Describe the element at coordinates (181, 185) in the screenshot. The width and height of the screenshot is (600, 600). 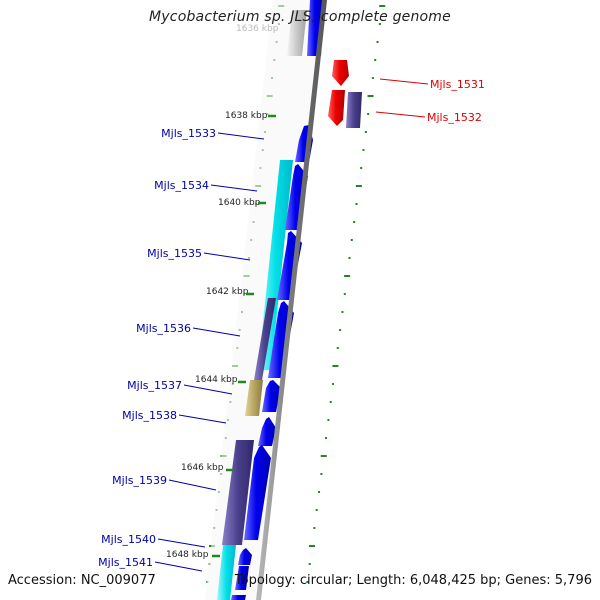
I see `gene-label-mjls-1534: Mjls_1534` at that location.